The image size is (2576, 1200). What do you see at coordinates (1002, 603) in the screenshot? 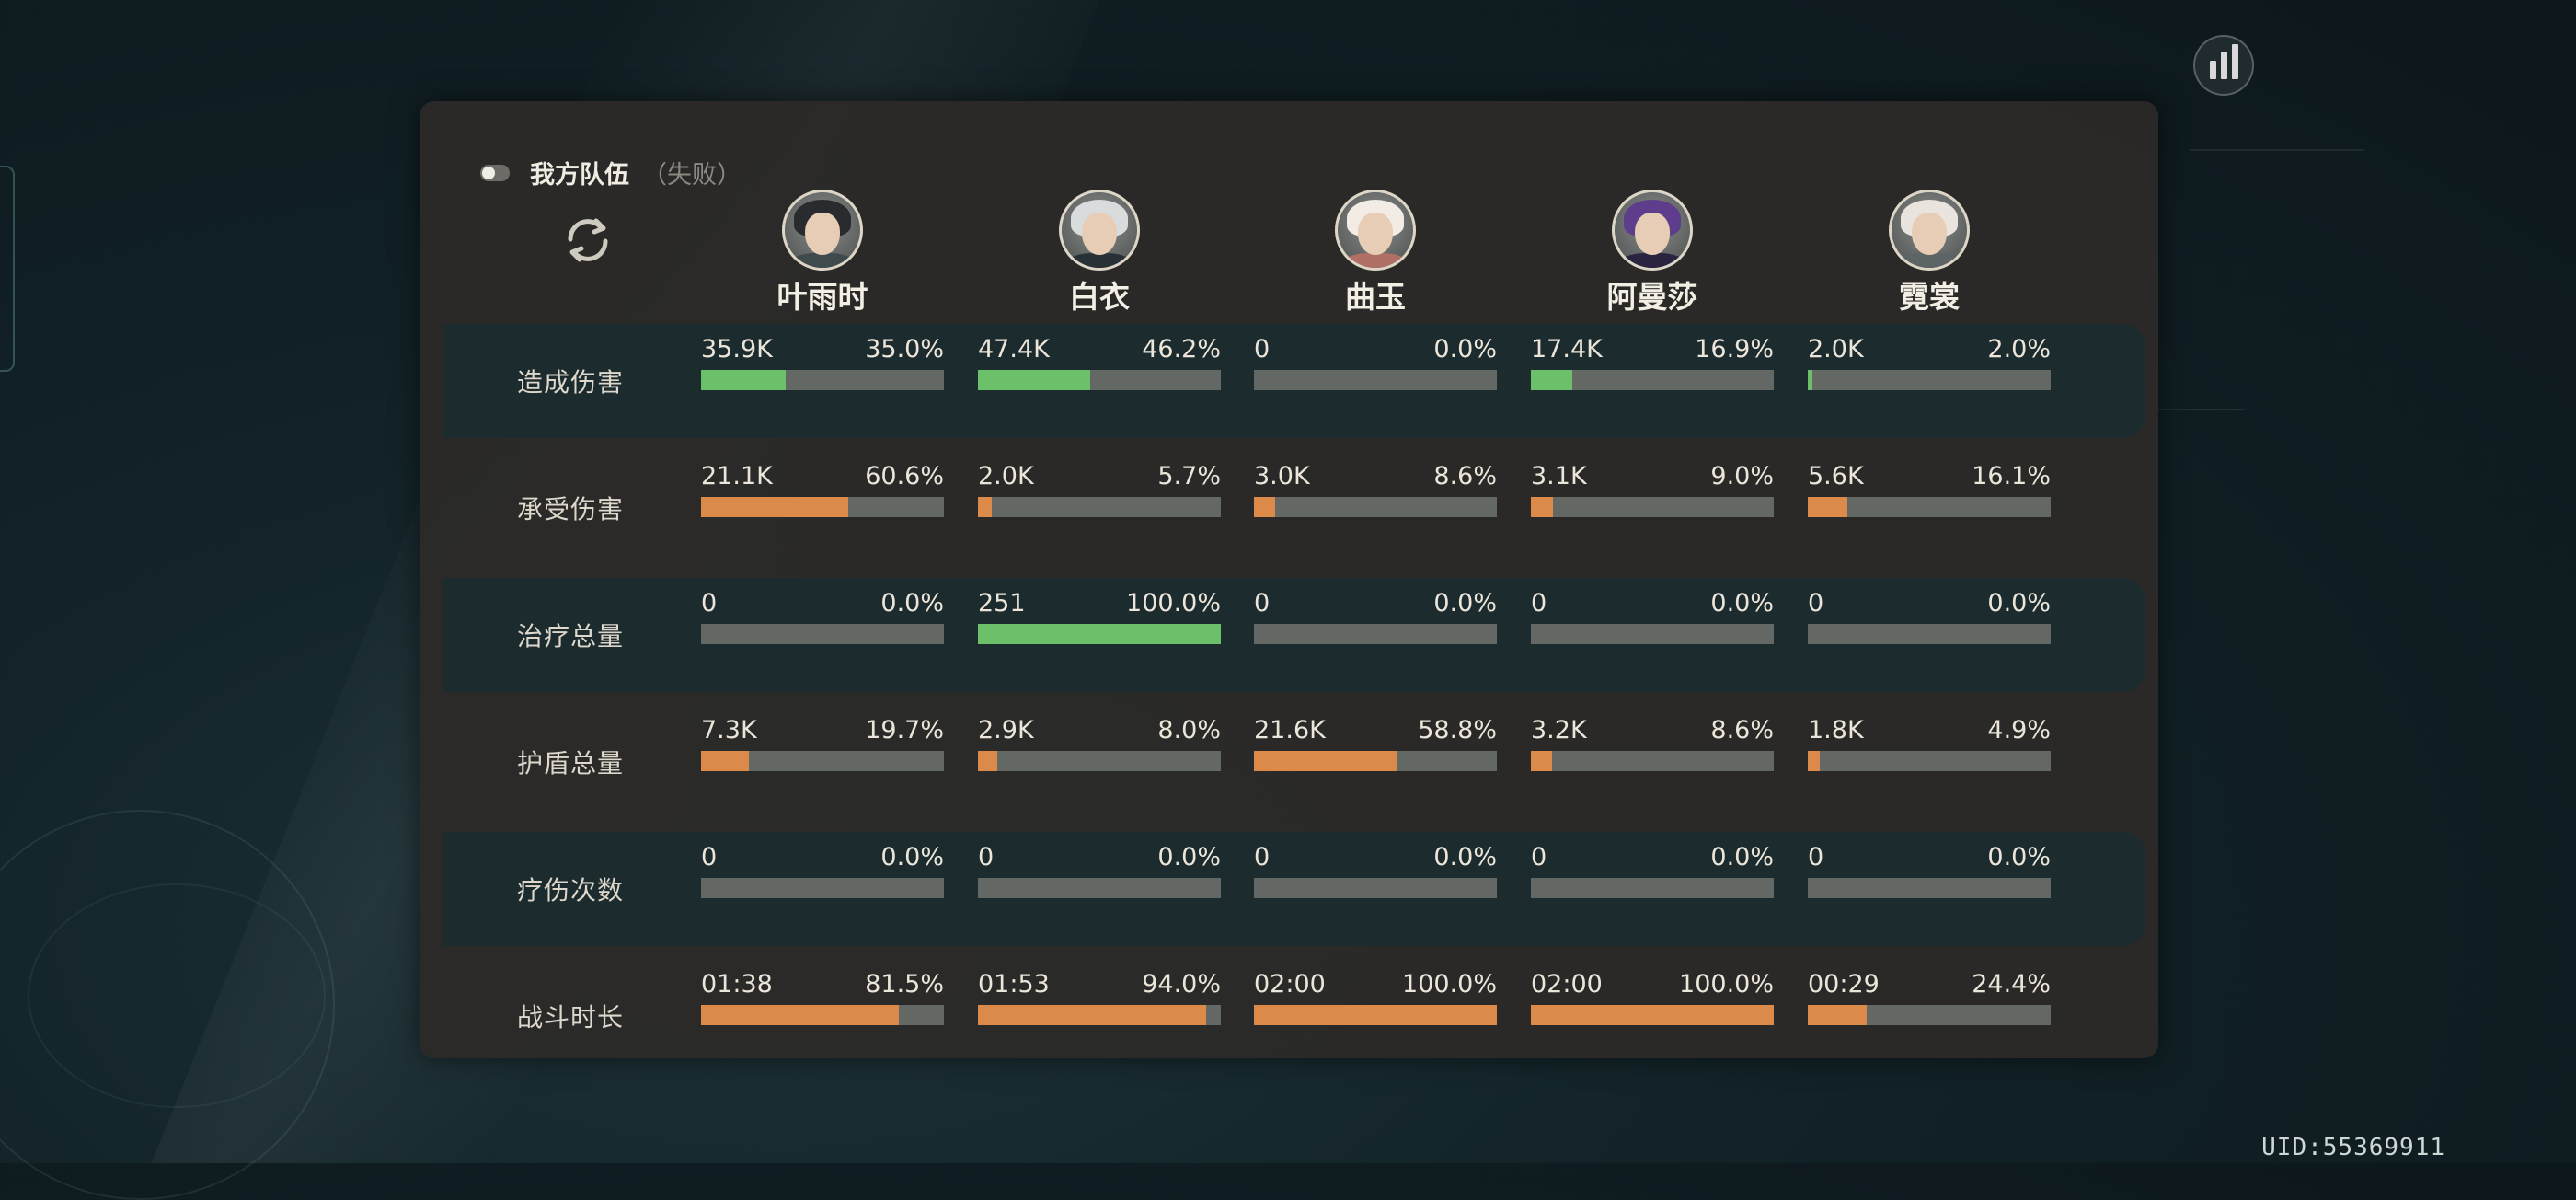
I see `stat-value: 251` at bounding box center [1002, 603].